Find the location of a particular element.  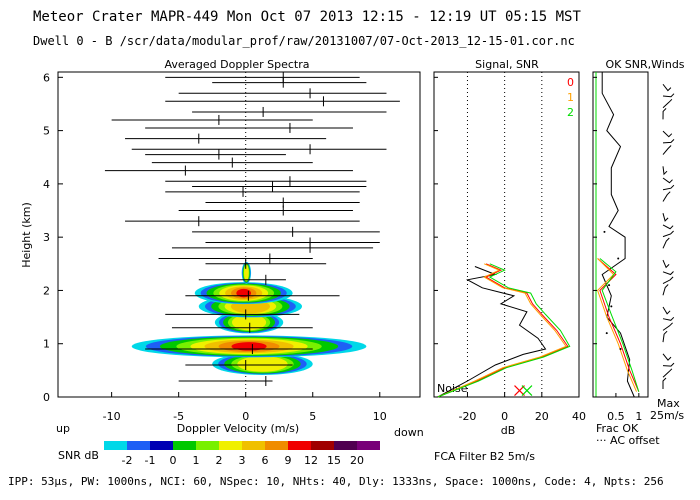

signal-title: Signal, SNR is located at coordinates (507, 64).